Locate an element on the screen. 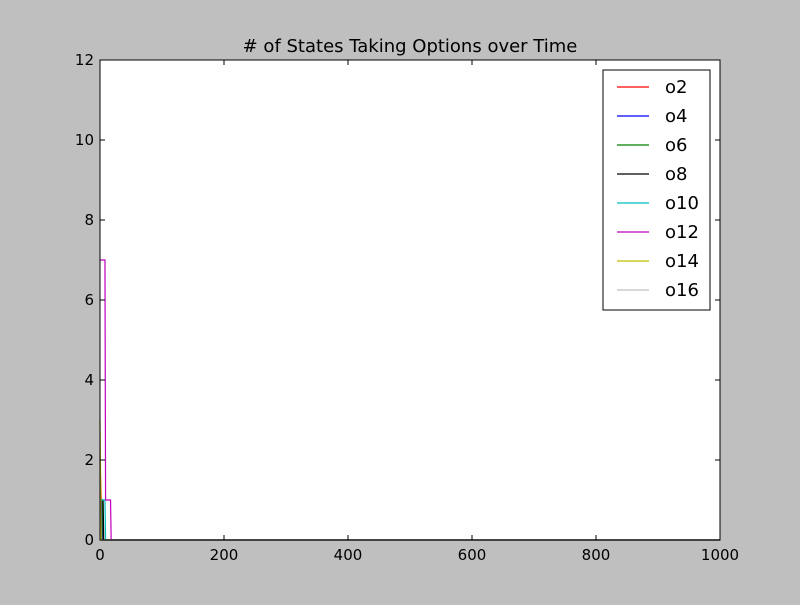 The width and height of the screenshot is (800, 605). legend-label-o12: o12 is located at coordinates (682, 232).